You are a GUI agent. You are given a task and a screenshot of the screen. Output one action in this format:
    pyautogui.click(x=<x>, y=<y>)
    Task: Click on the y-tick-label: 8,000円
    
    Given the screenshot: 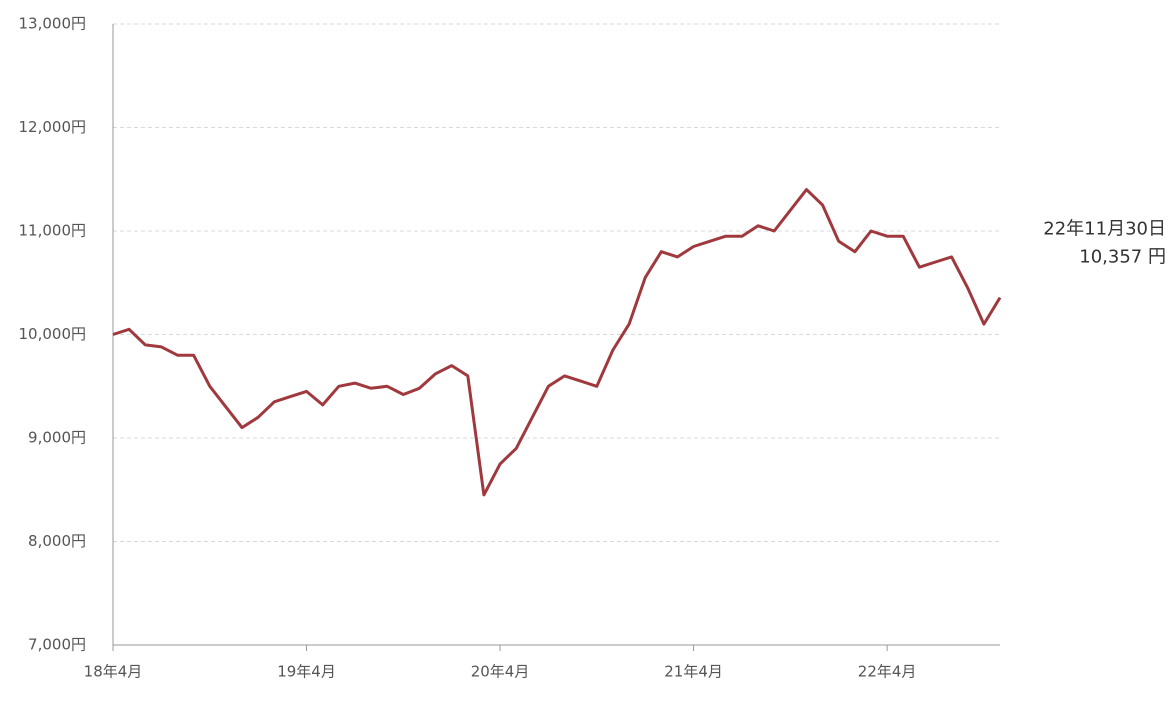 What is the action you would take?
    pyautogui.click(x=57, y=541)
    